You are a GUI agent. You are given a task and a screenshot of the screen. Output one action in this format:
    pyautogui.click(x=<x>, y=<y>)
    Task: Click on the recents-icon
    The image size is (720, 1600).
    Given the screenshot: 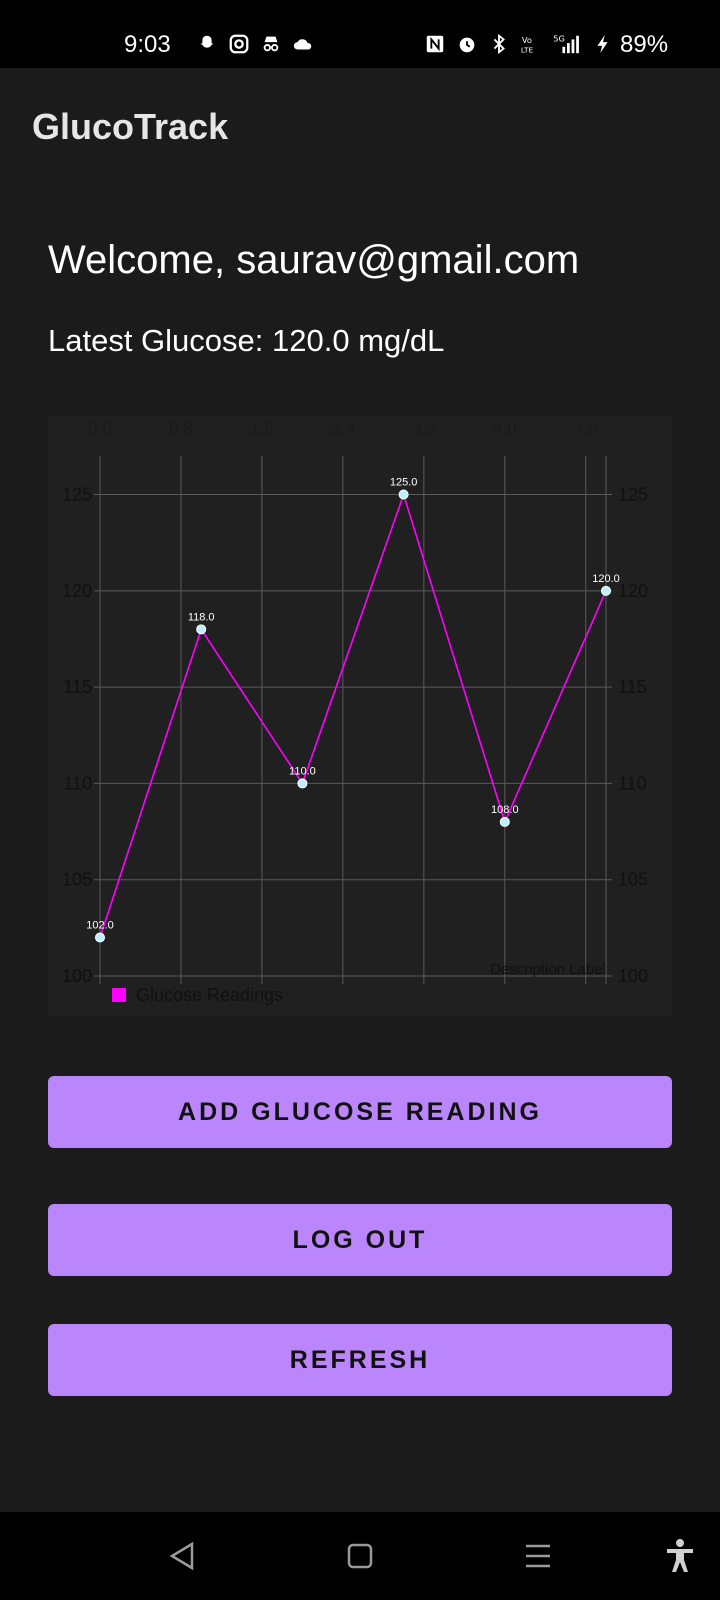 What is the action you would take?
    pyautogui.click(x=538, y=1556)
    